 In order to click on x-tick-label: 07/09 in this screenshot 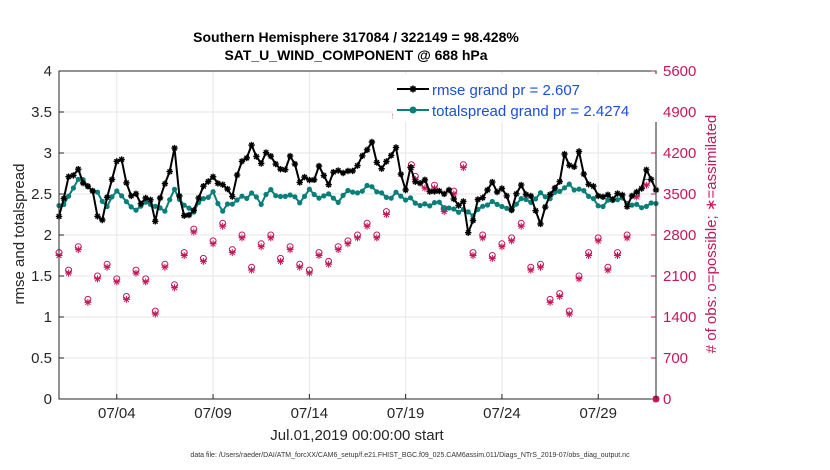, I will do `click(213, 413)`.